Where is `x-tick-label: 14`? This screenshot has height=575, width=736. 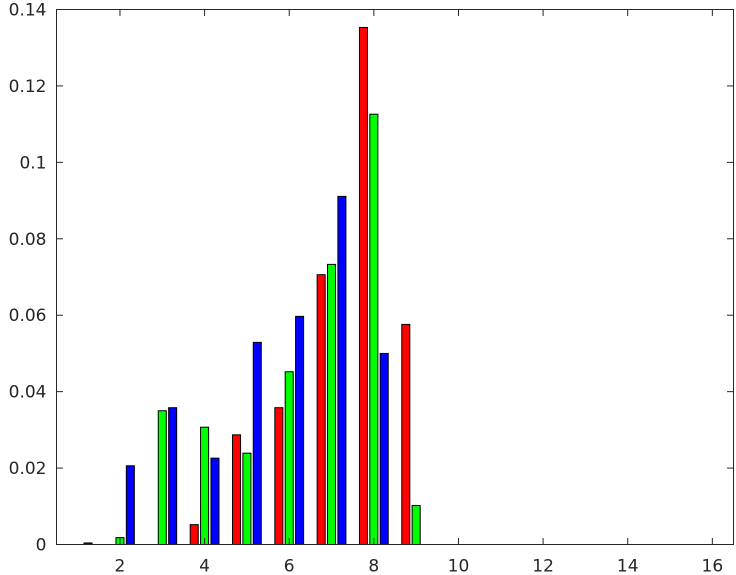 x-tick-label: 14 is located at coordinates (628, 566).